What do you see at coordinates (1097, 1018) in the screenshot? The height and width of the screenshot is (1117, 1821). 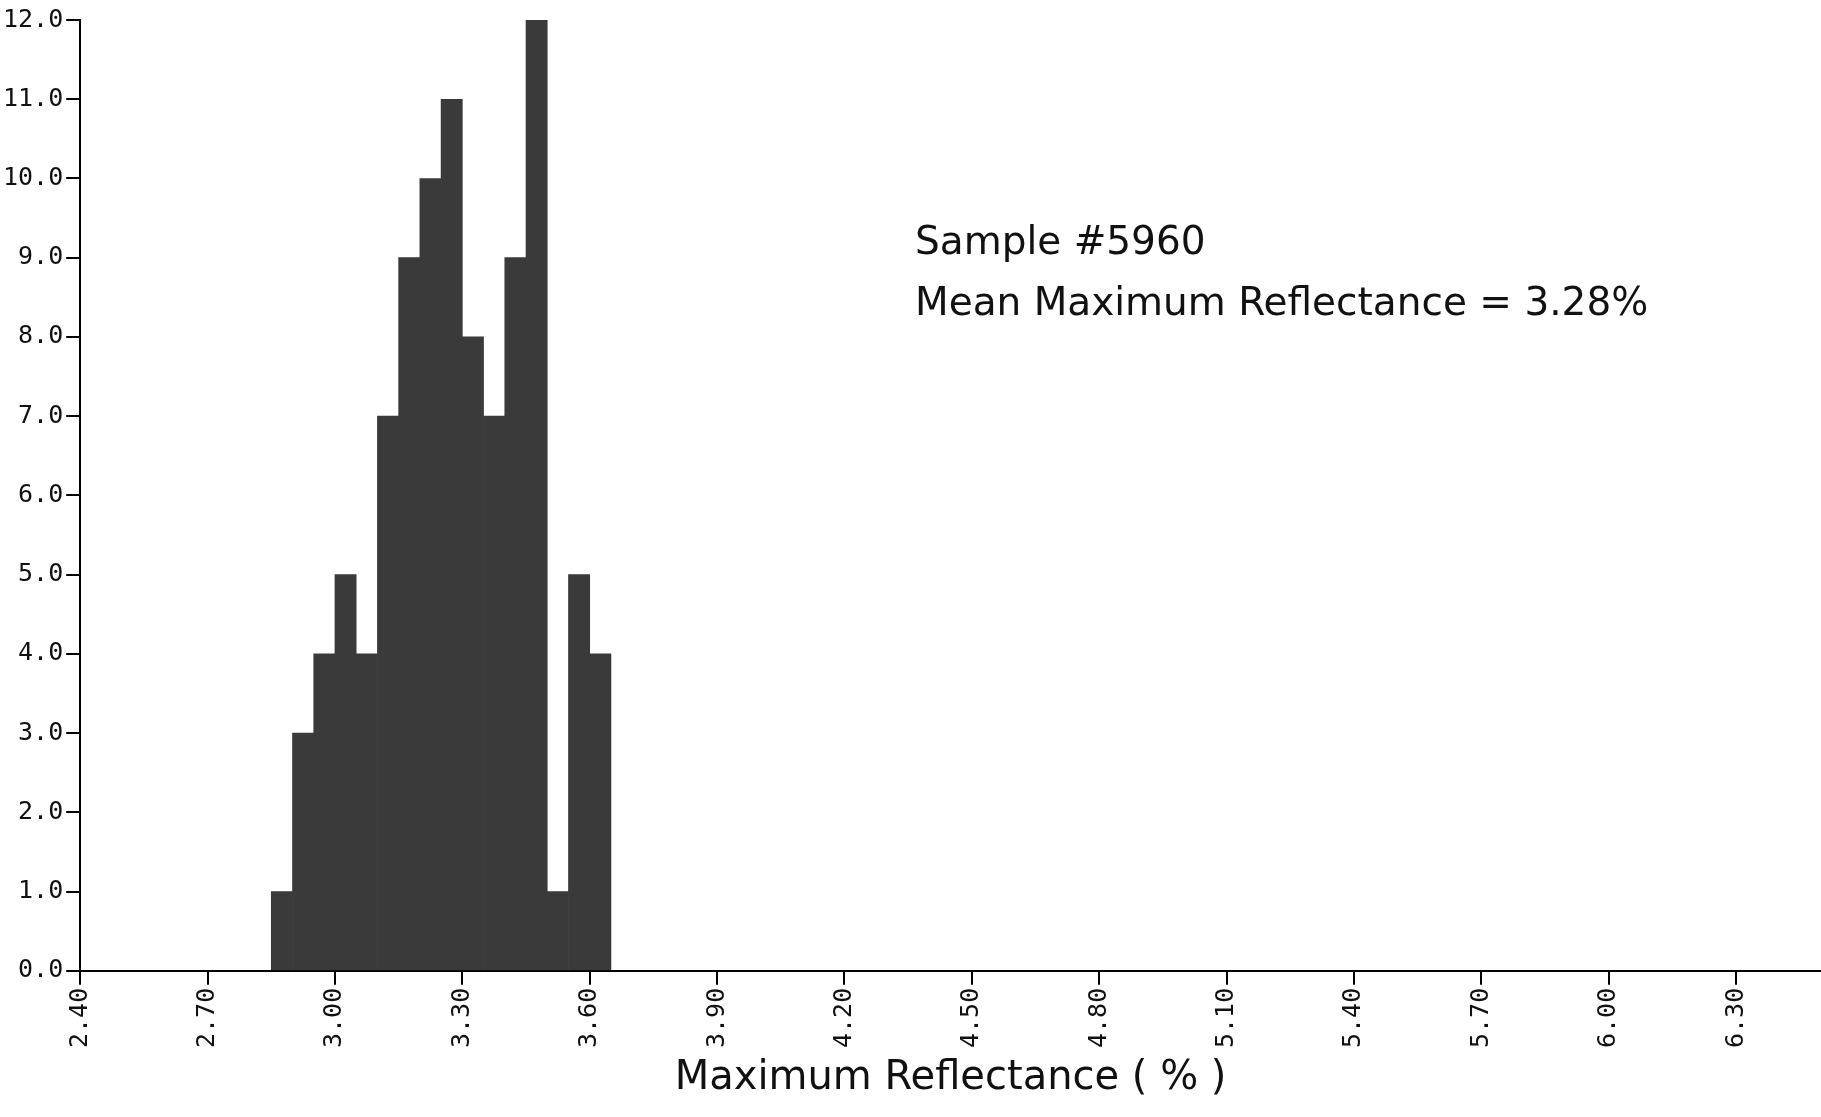 I see `x-tick-label: 4.80` at bounding box center [1097, 1018].